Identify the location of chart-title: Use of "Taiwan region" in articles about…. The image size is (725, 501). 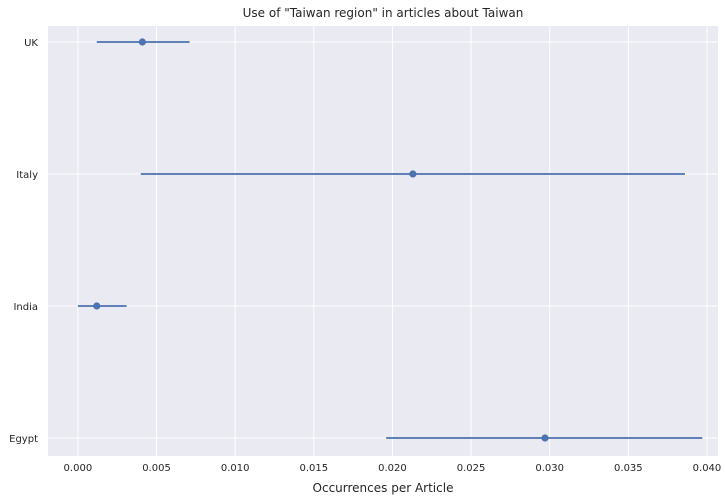
(383, 13).